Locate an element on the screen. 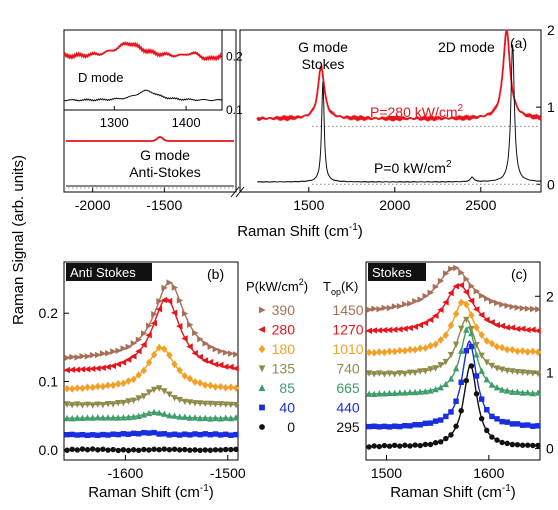 The width and height of the screenshot is (558, 510). panel-b-curves is located at coordinates (151, 366).